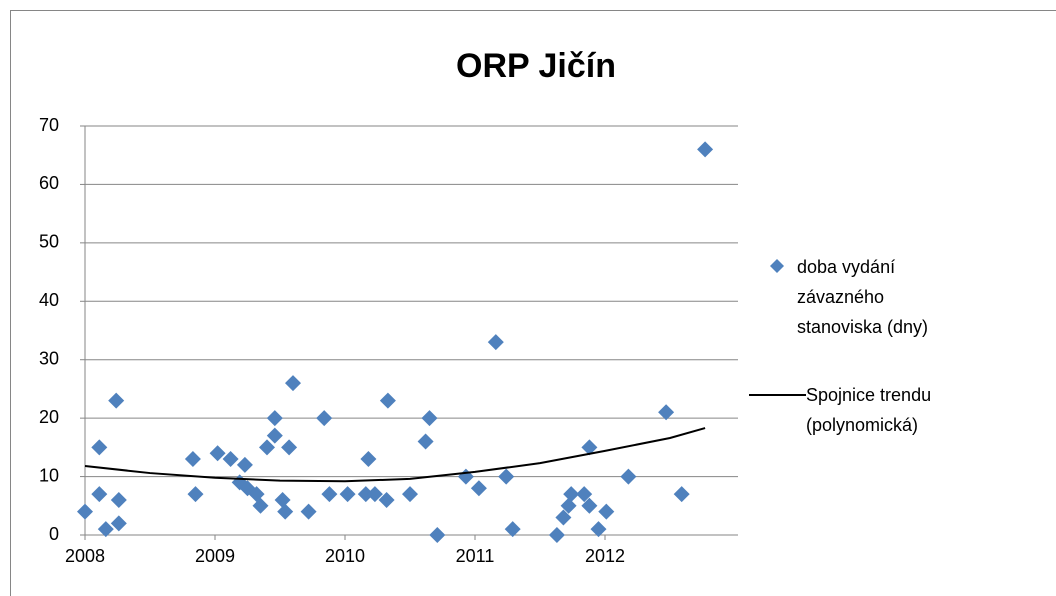  I want to click on y-tick-label: 0, so click(54, 534).